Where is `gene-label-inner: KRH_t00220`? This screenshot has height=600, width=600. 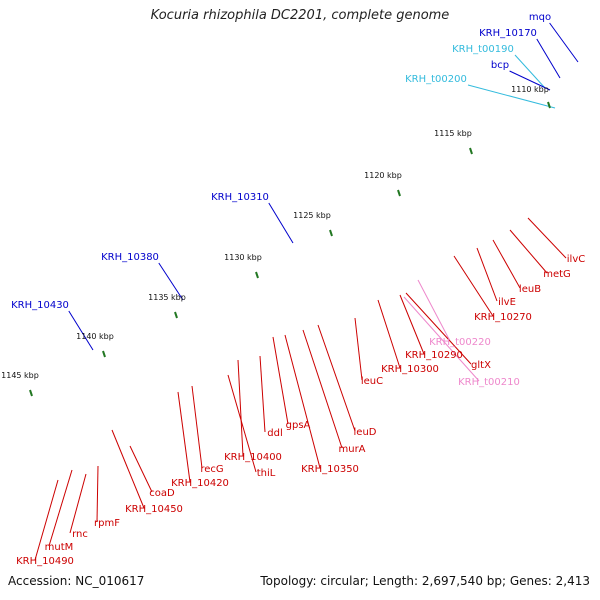 gene-label-inner: KRH_t00220 is located at coordinates (460, 342).